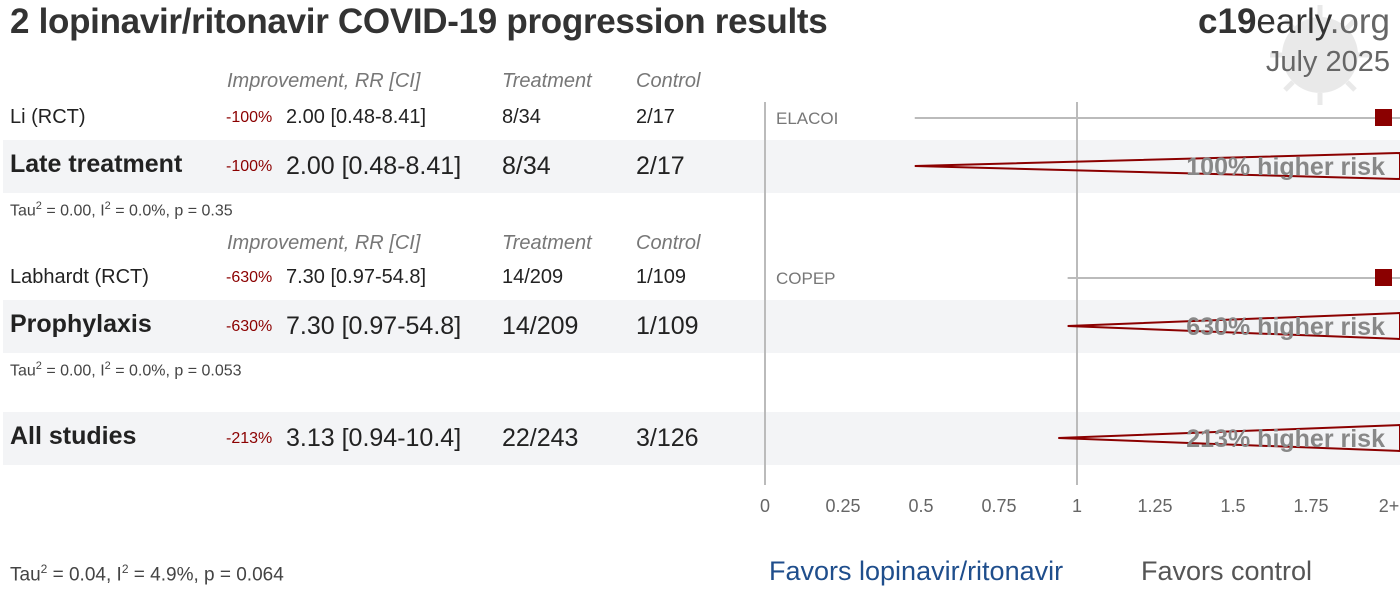  I want to click on brand-logo: c19early.org, so click(1294, 22).